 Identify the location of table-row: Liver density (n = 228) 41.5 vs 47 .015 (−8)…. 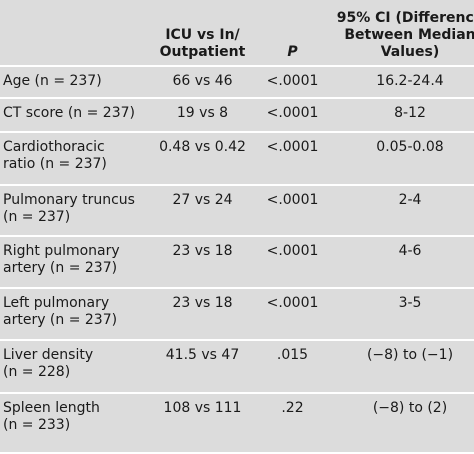
(237, 367).